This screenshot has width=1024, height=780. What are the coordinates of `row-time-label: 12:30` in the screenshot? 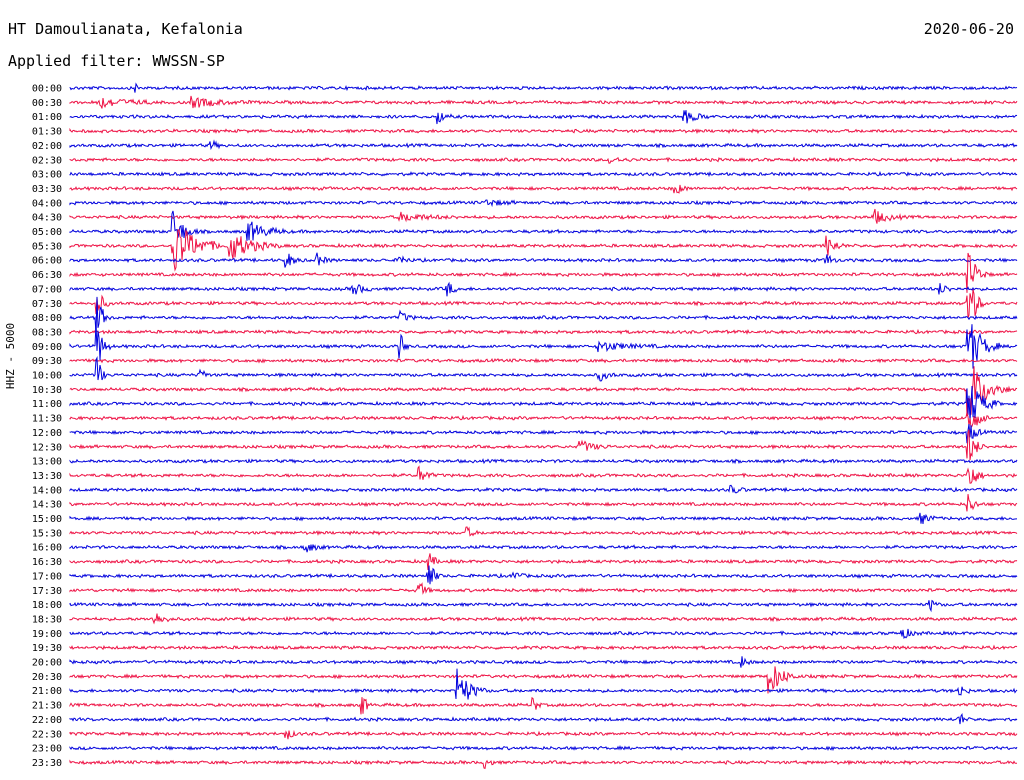 It's located at (47, 447).